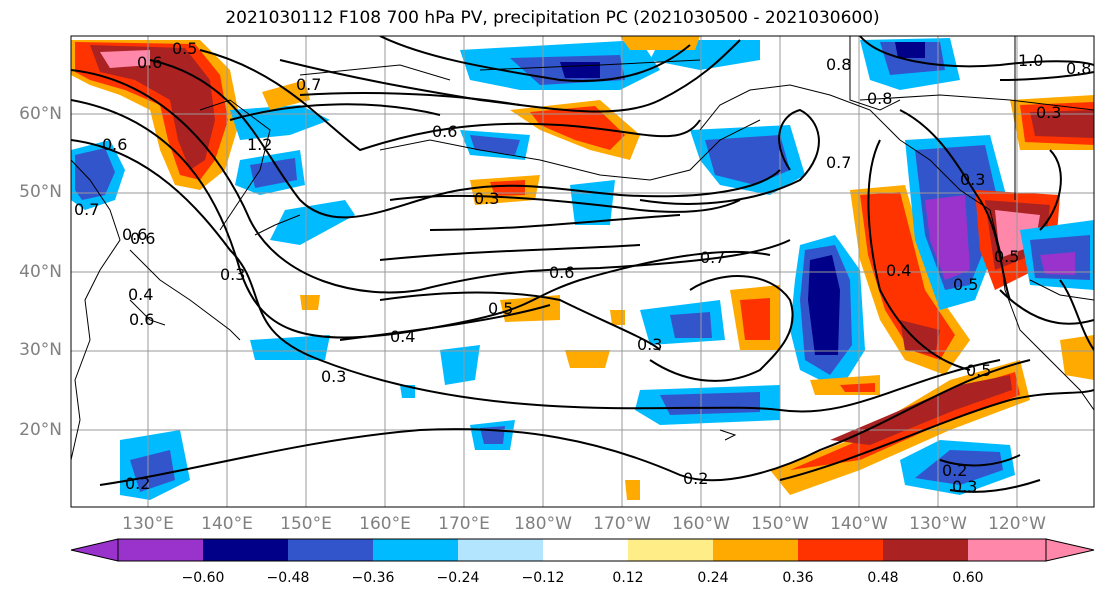 The height and width of the screenshot is (601, 1105). Describe the element at coordinates (40, 272) in the screenshot. I see `lat-label: 40°N` at that location.